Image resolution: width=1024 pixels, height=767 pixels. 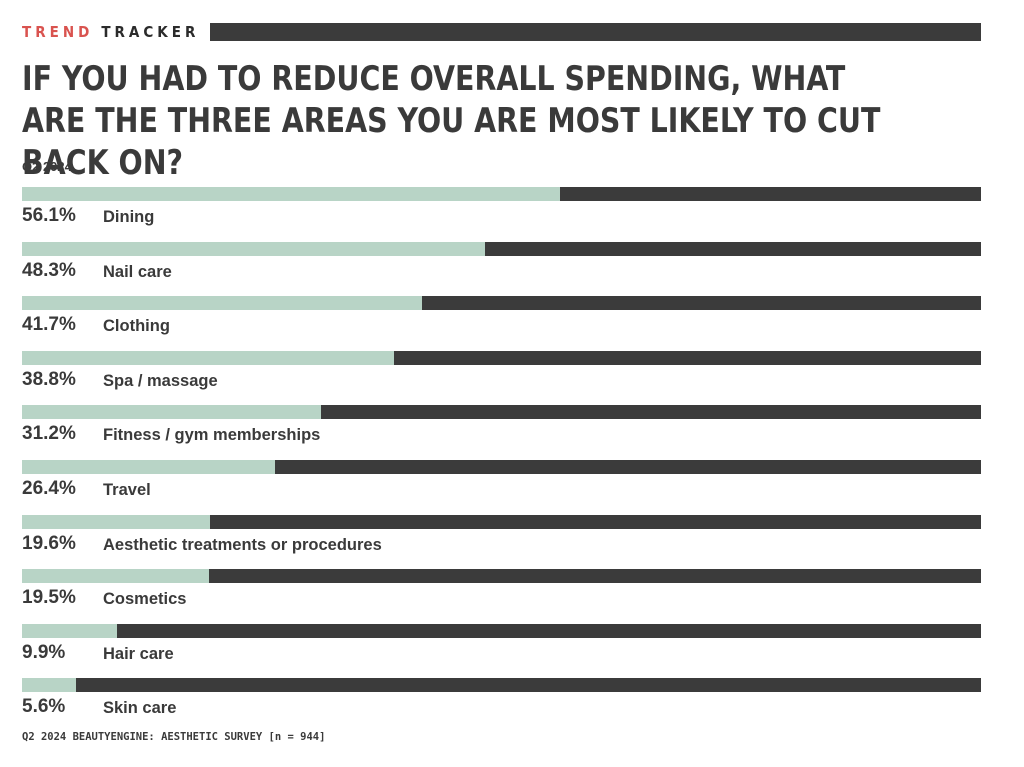 I want to click on bar-row: 26.4% Travel, so click(x=501, y=487).